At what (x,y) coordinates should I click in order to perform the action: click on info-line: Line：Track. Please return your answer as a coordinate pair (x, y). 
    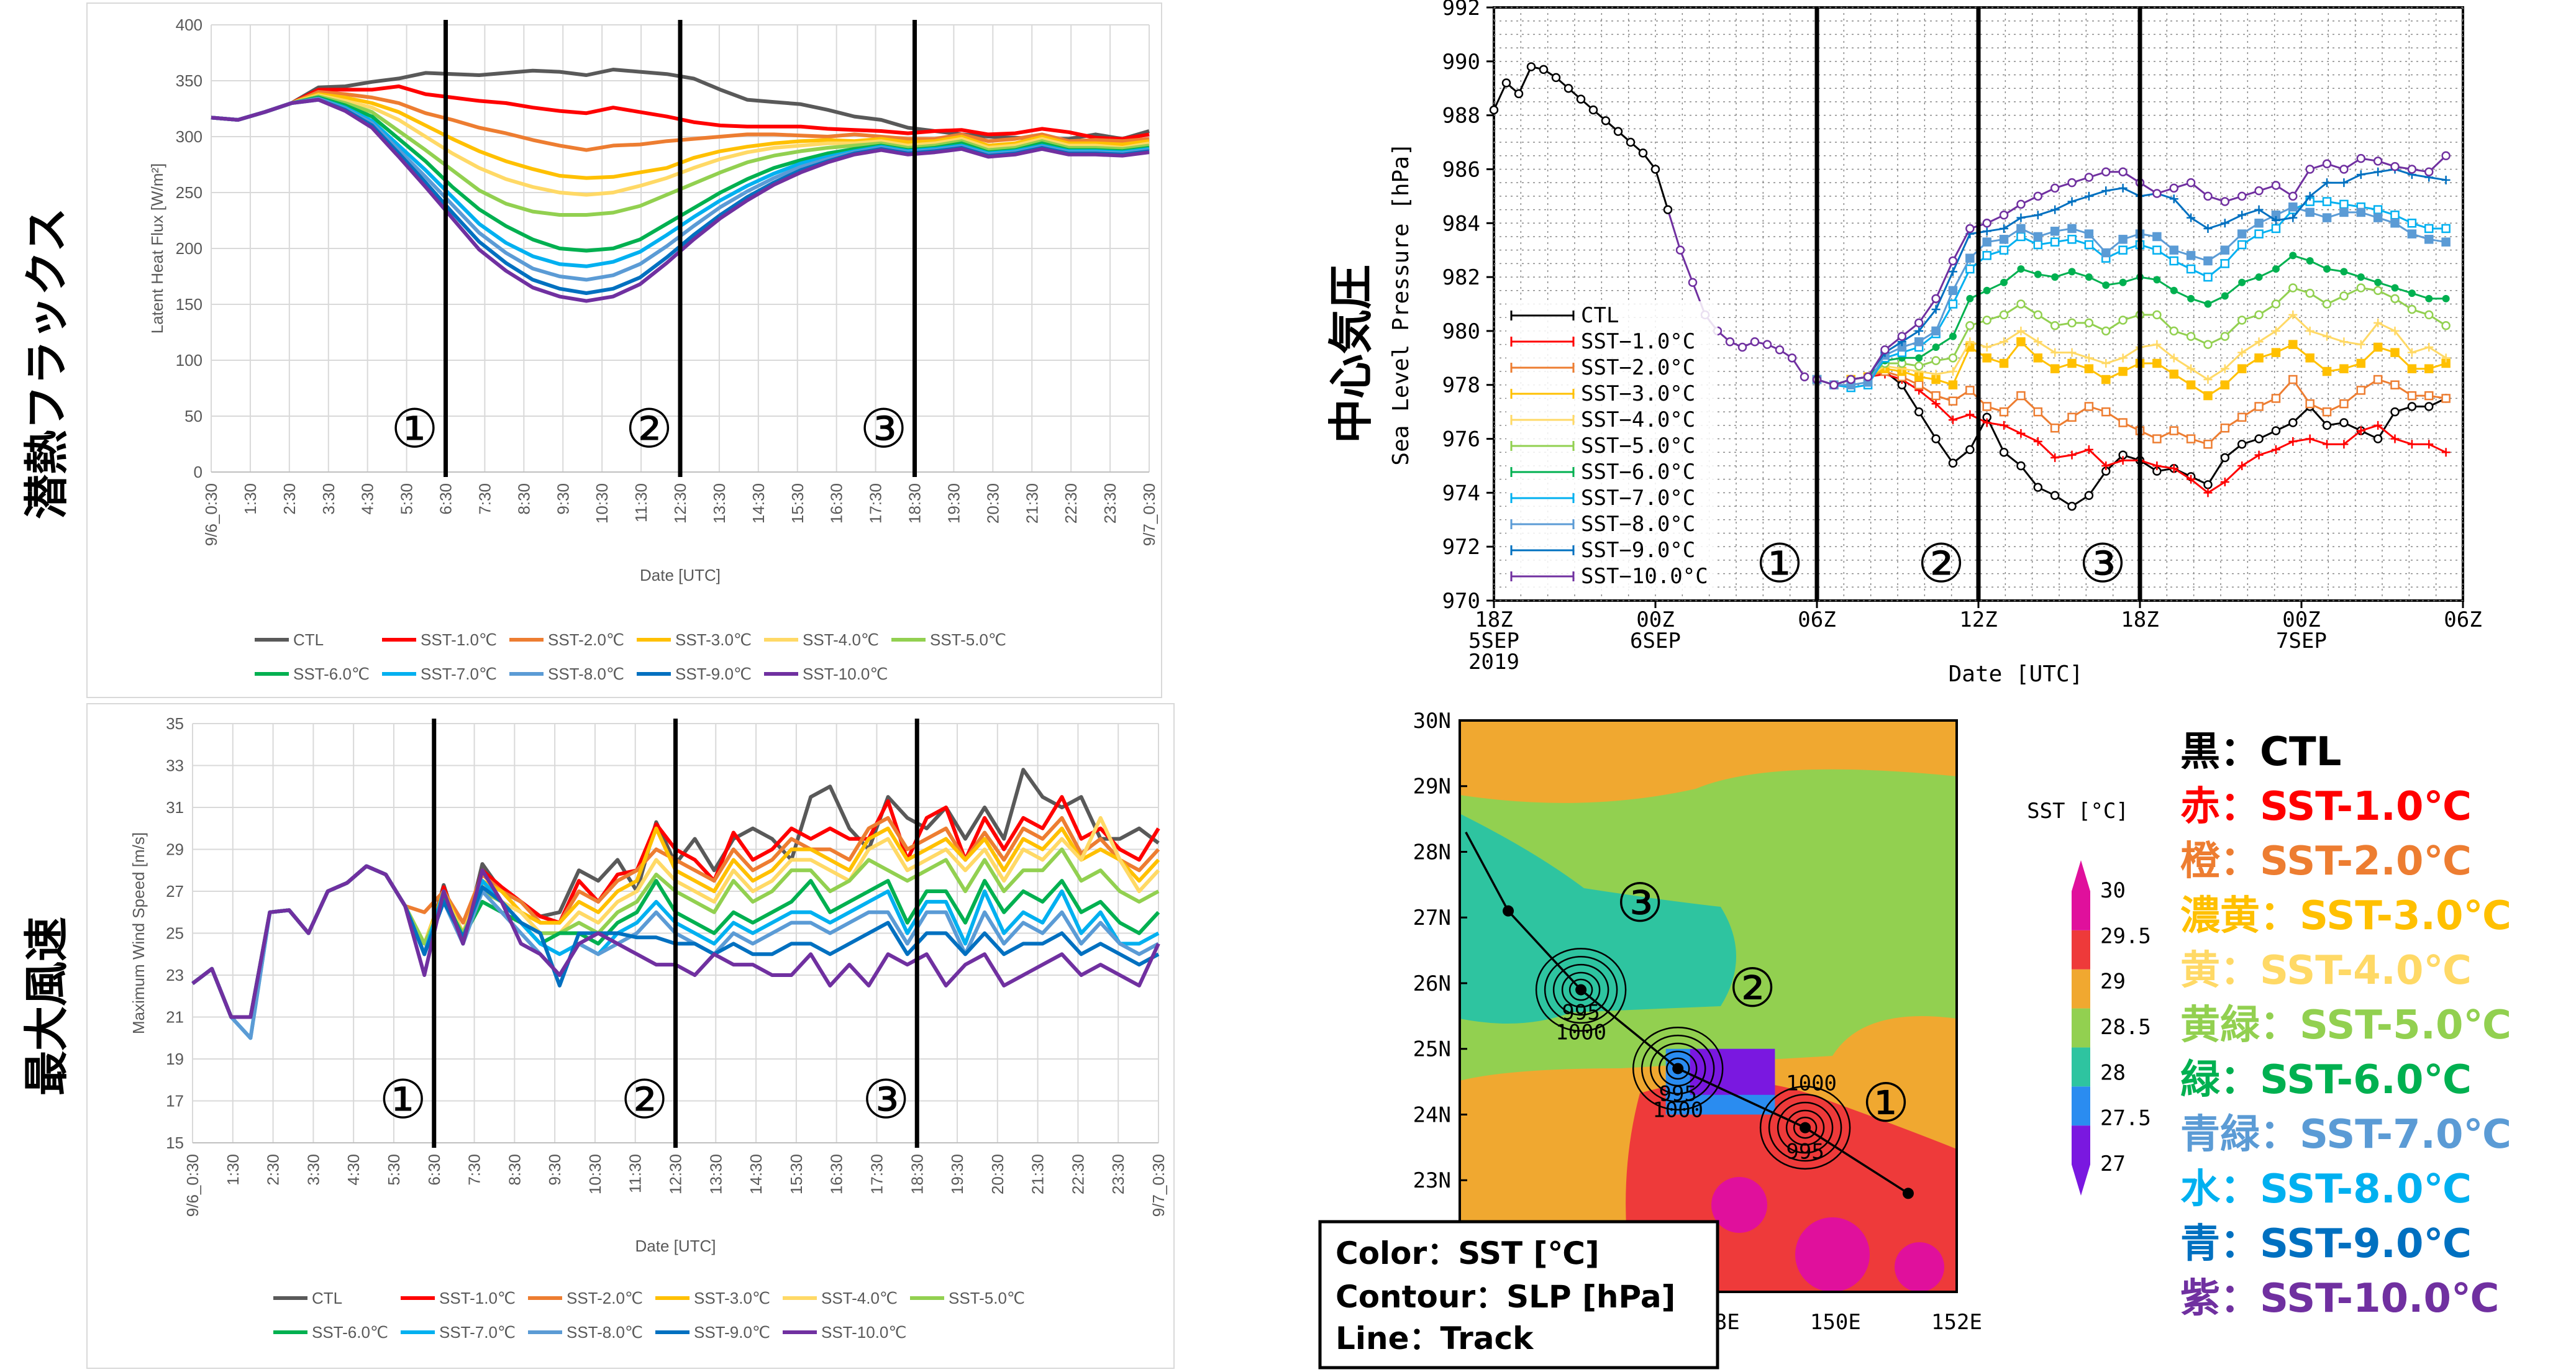
    Looking at the image, I should click on (1435, 1338).